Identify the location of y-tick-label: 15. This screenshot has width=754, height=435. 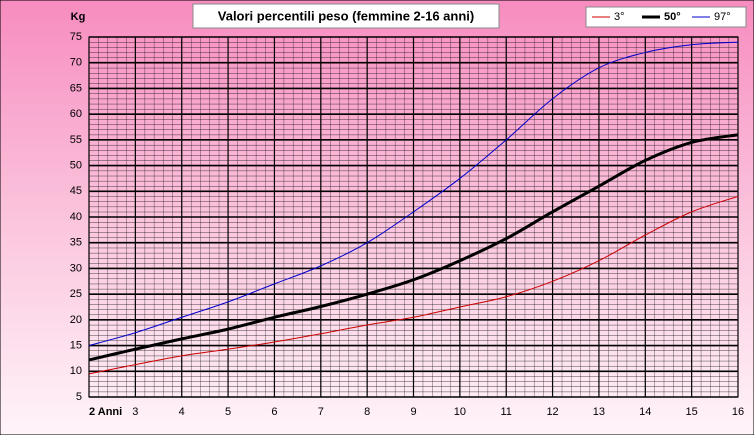
(76, 345).